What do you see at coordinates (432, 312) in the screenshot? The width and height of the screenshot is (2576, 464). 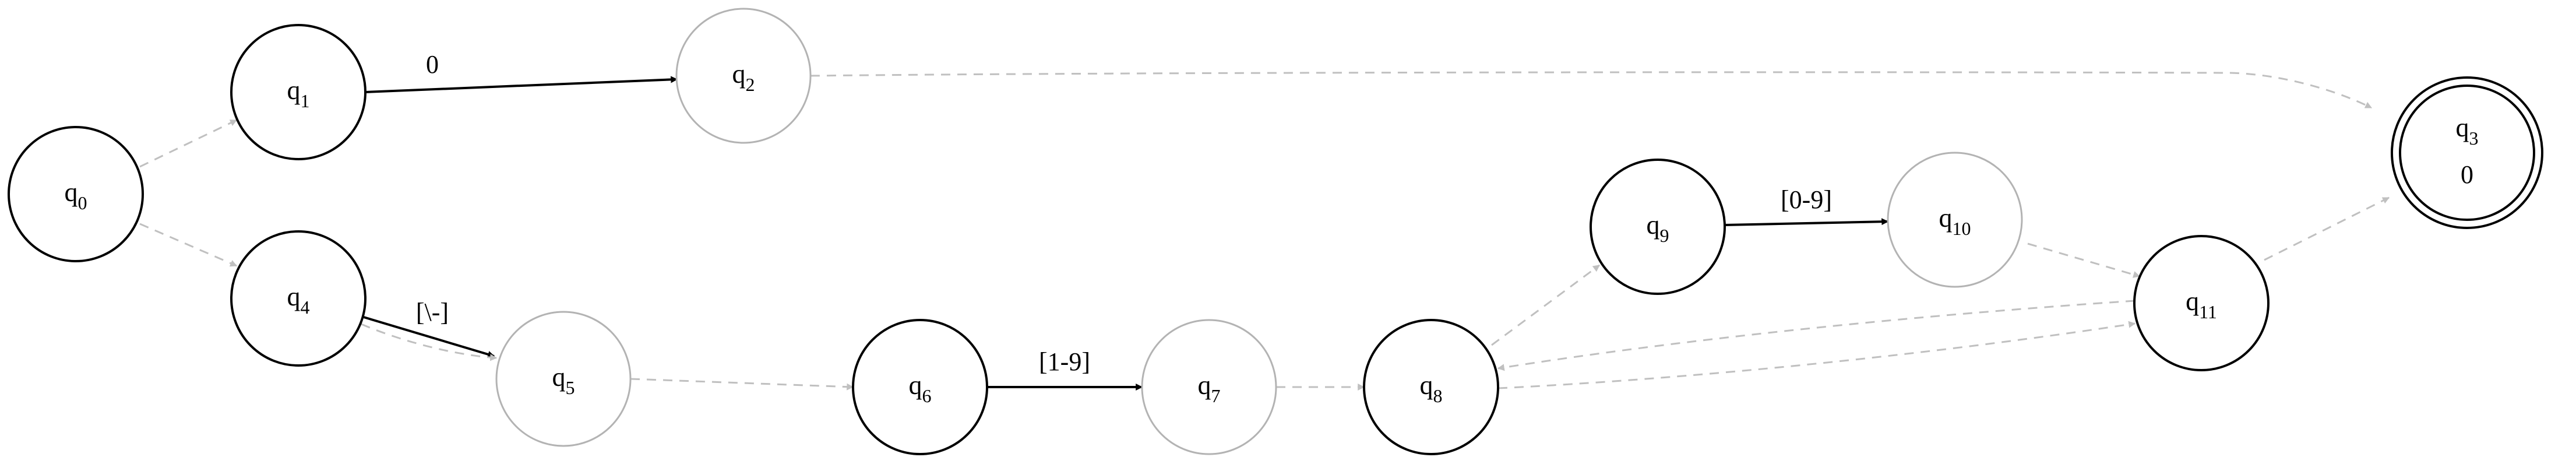 I see `transition-label-q4-q5: [\-]` at bounding box center [432, 312].